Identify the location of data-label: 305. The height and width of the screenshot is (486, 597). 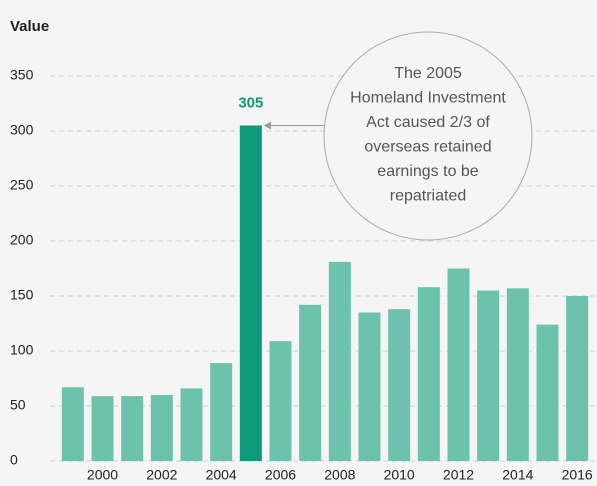
(250, 102).